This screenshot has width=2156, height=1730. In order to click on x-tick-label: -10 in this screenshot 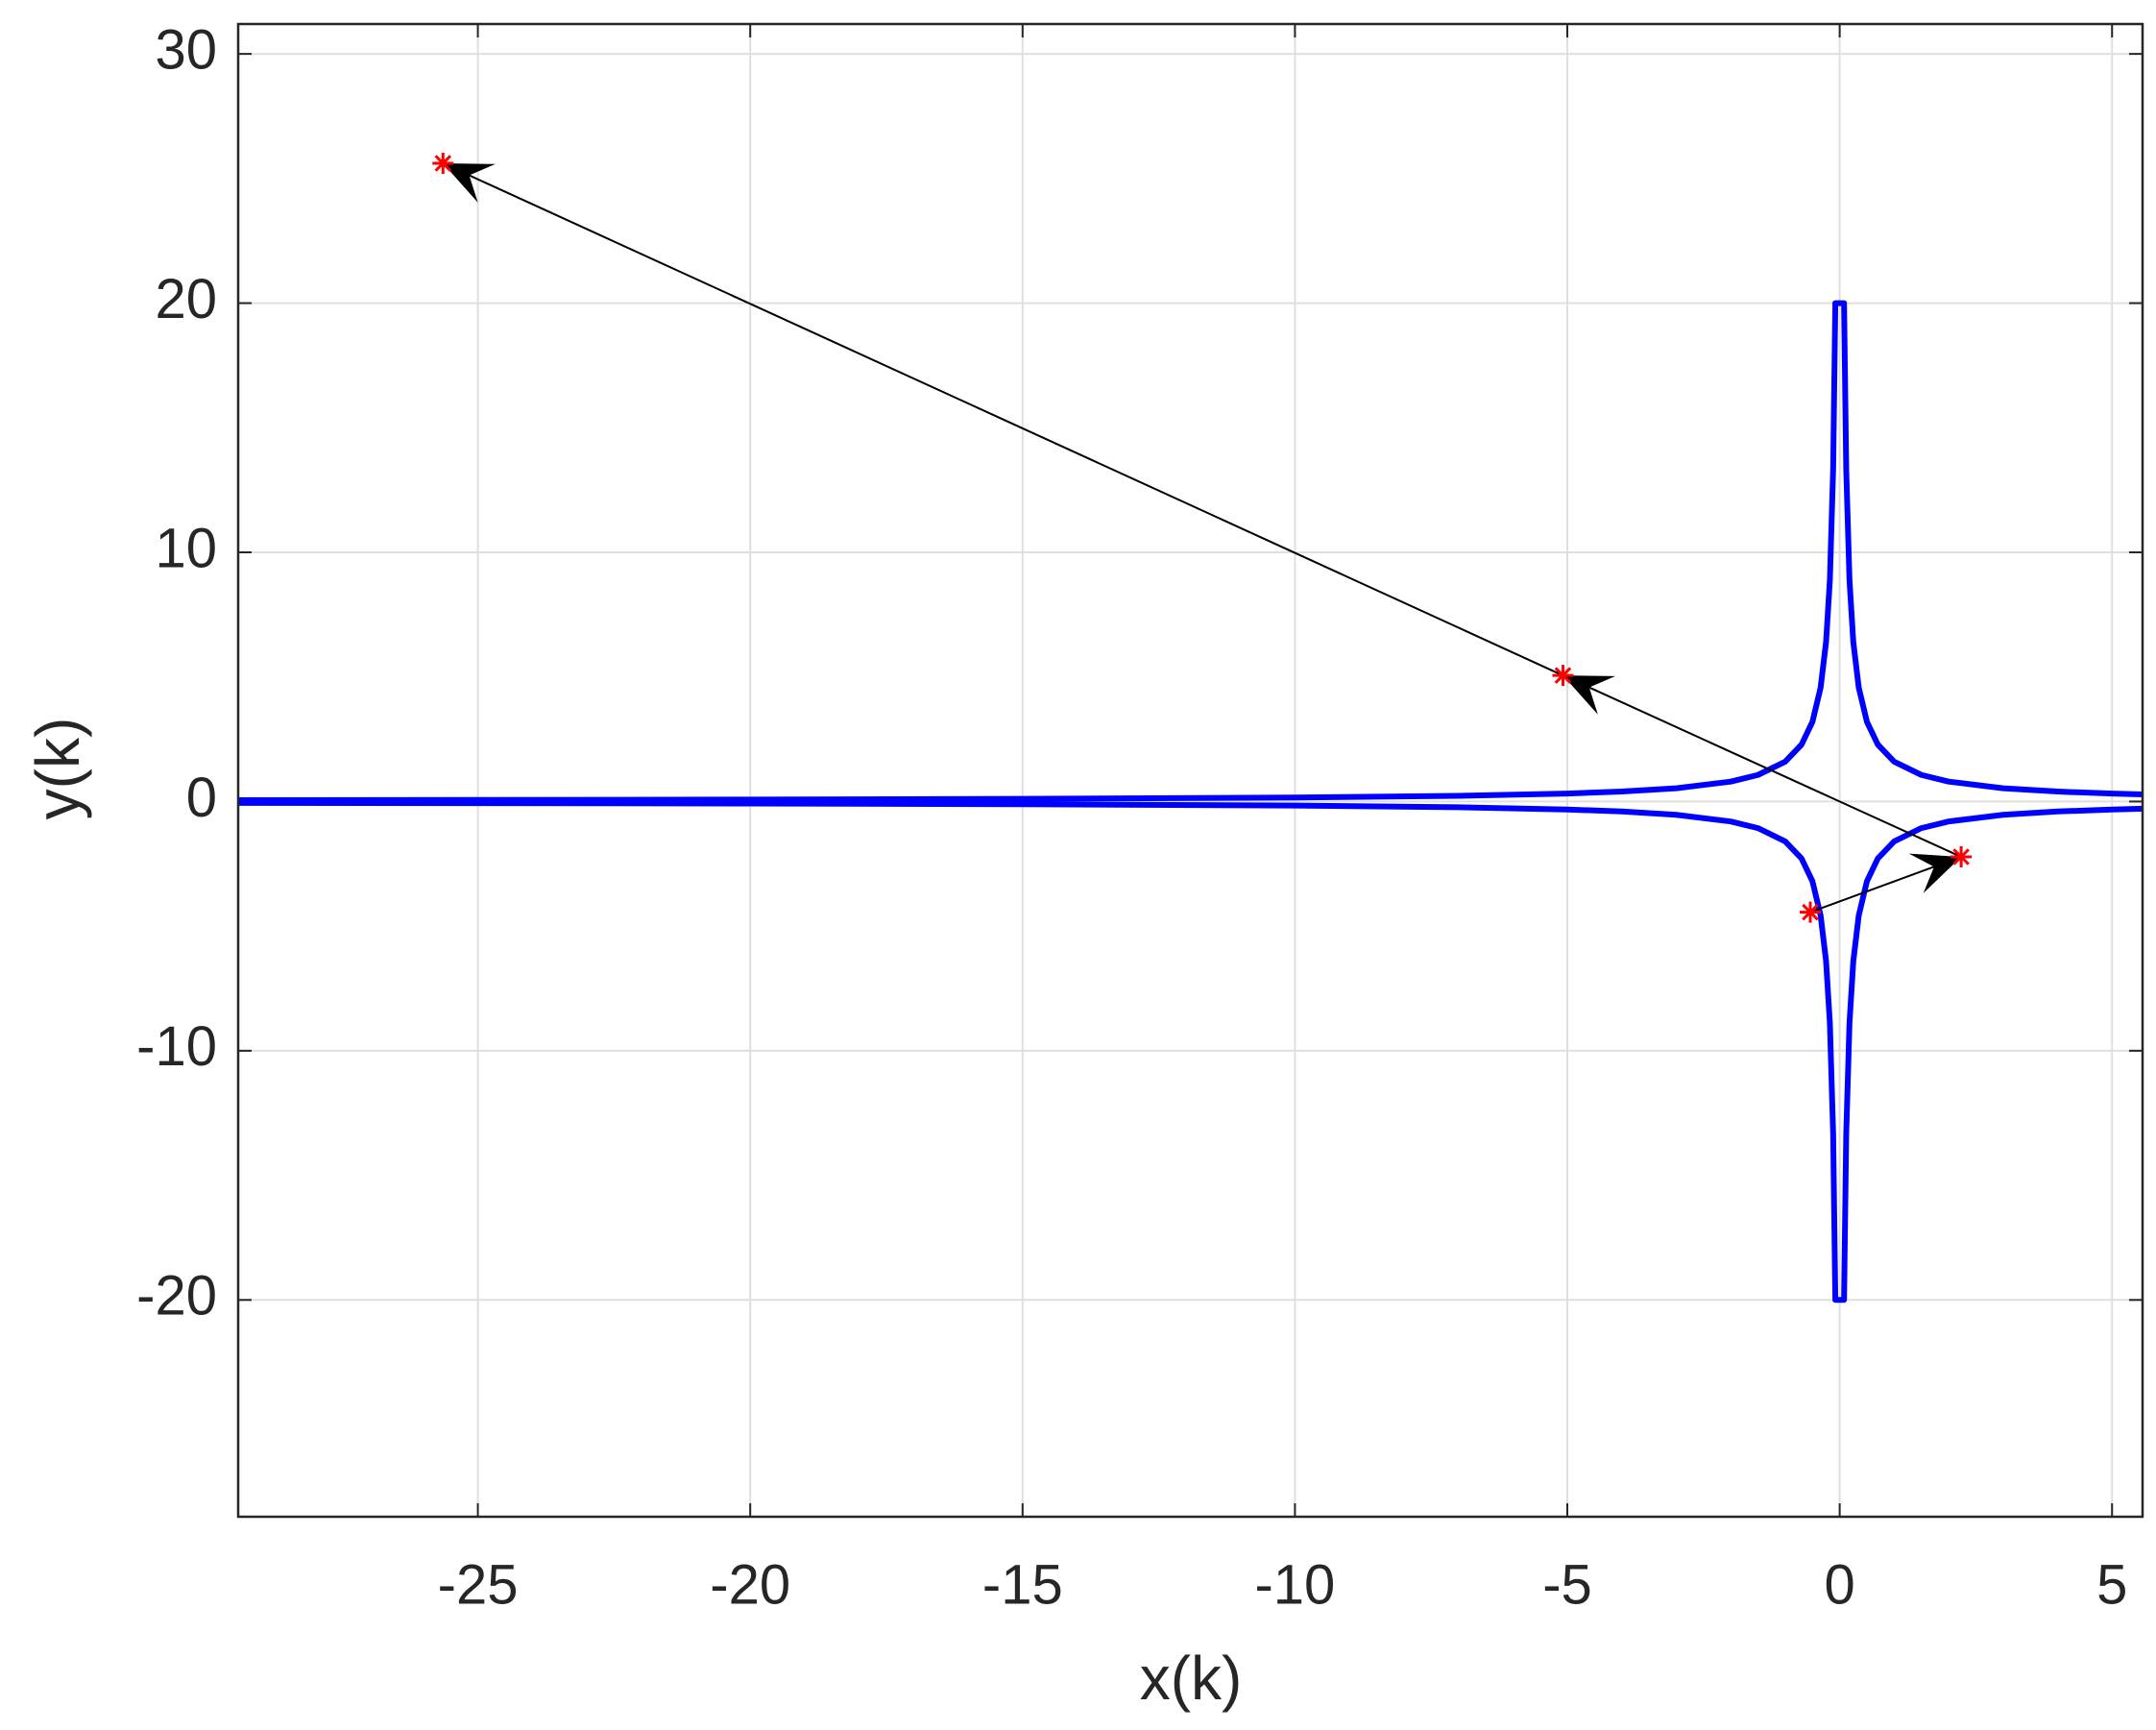, I will do `click(1295, 1584)`.